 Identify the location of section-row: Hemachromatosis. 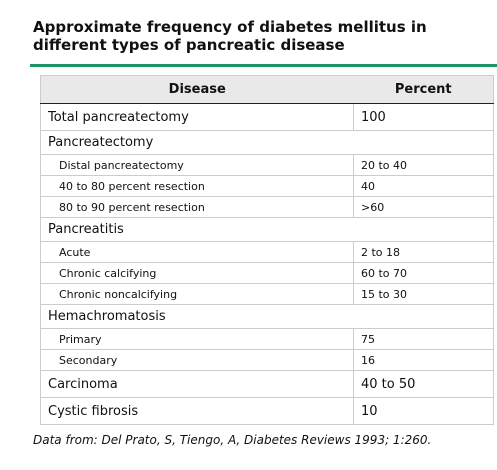
(267, 316).